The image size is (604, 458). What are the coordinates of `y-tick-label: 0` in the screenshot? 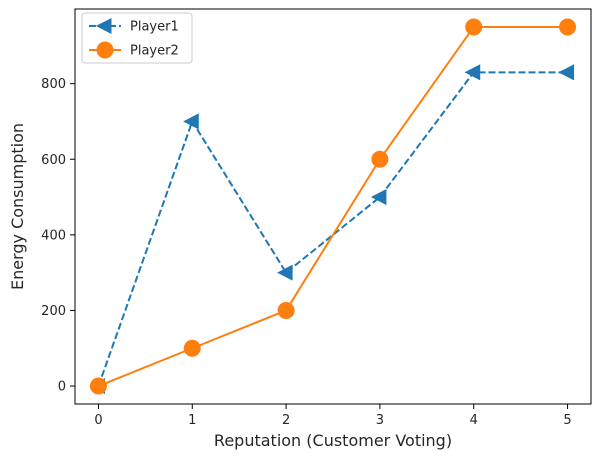 It's located at (62, 387).